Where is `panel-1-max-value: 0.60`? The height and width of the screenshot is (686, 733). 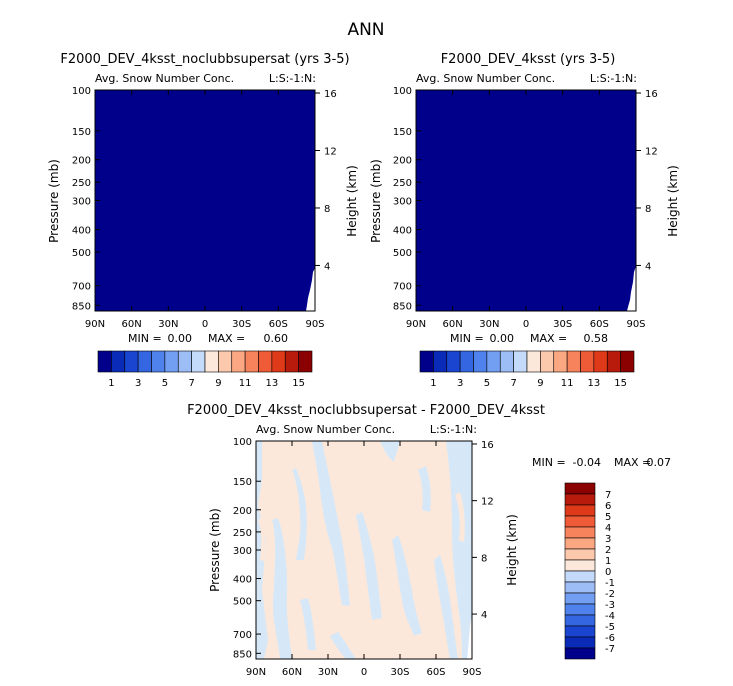
panel-1-max-value: 0.60 is located at coordinates (276, 338).